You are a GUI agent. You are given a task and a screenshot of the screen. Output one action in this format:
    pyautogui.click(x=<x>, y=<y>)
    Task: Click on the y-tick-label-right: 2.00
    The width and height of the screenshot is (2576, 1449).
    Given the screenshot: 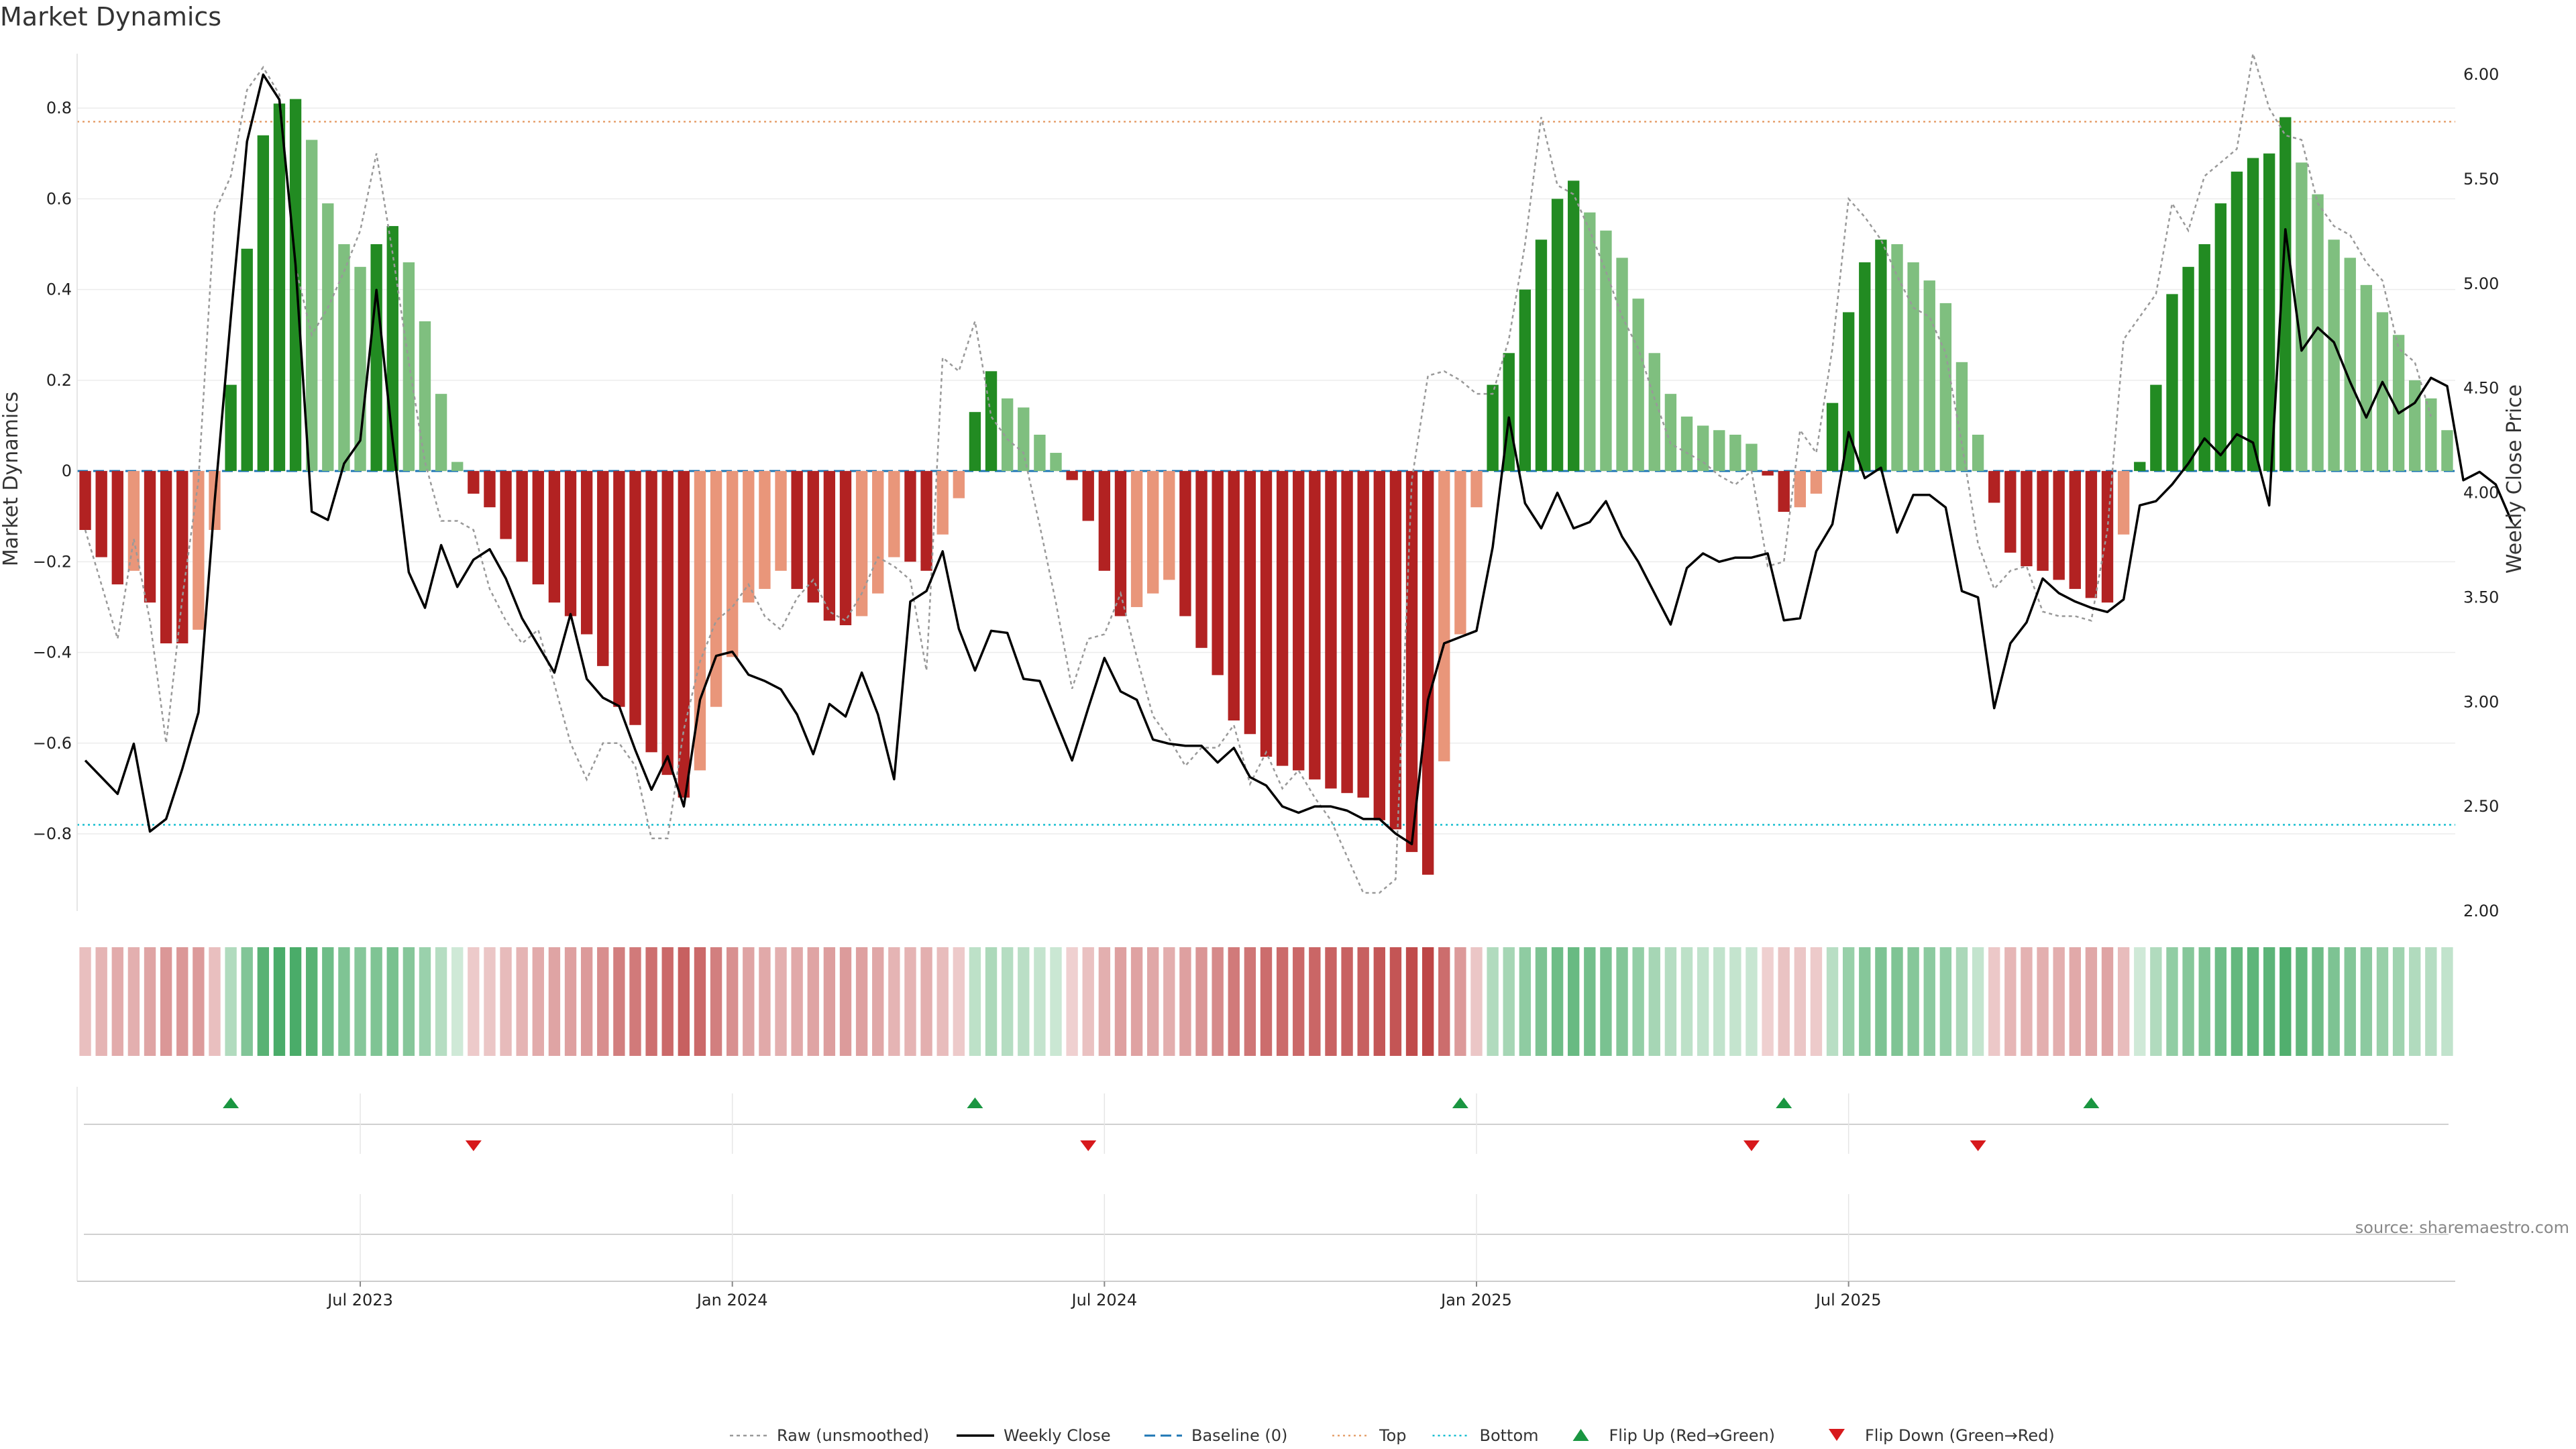 What is the action you would take?
    pyautogui.click(x=2481, y=911)
    